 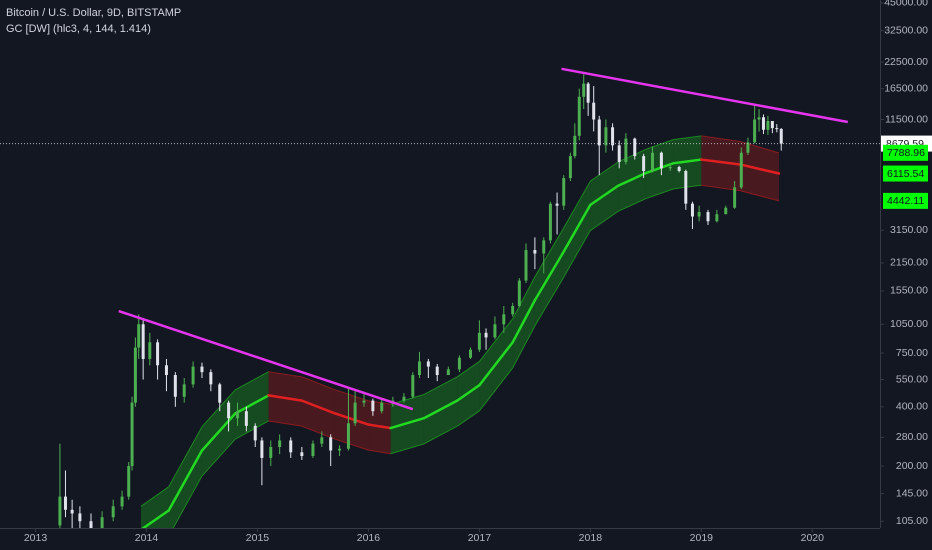 What do you see at coordinates (909, 291) in the screenshot?
I see `y-tick-label: 1550.00` at bounding box center [909, 291].